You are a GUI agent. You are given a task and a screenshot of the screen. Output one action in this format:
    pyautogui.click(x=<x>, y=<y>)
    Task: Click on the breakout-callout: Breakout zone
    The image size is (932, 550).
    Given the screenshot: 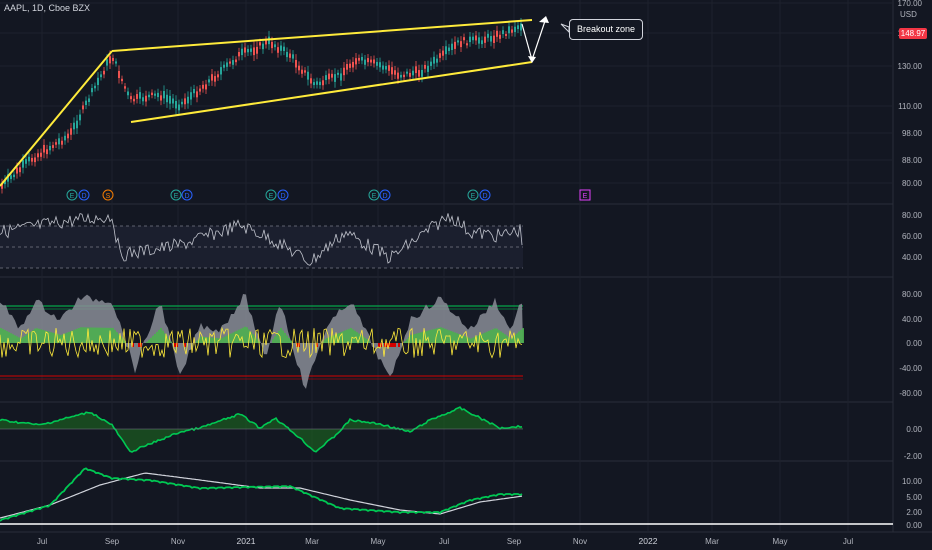 What is the action you would take?
    pyautogui.click(x=606, y=29)
    